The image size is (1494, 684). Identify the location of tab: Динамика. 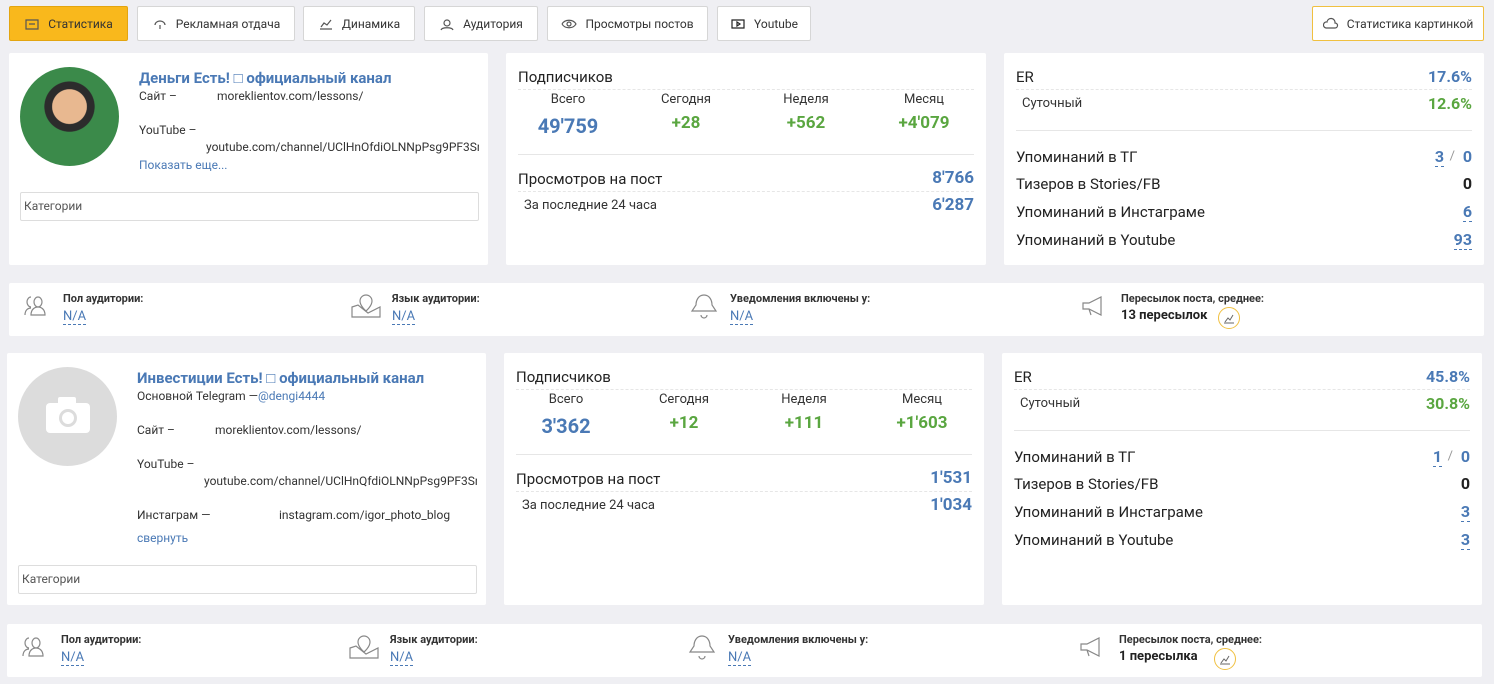
(359, 23).